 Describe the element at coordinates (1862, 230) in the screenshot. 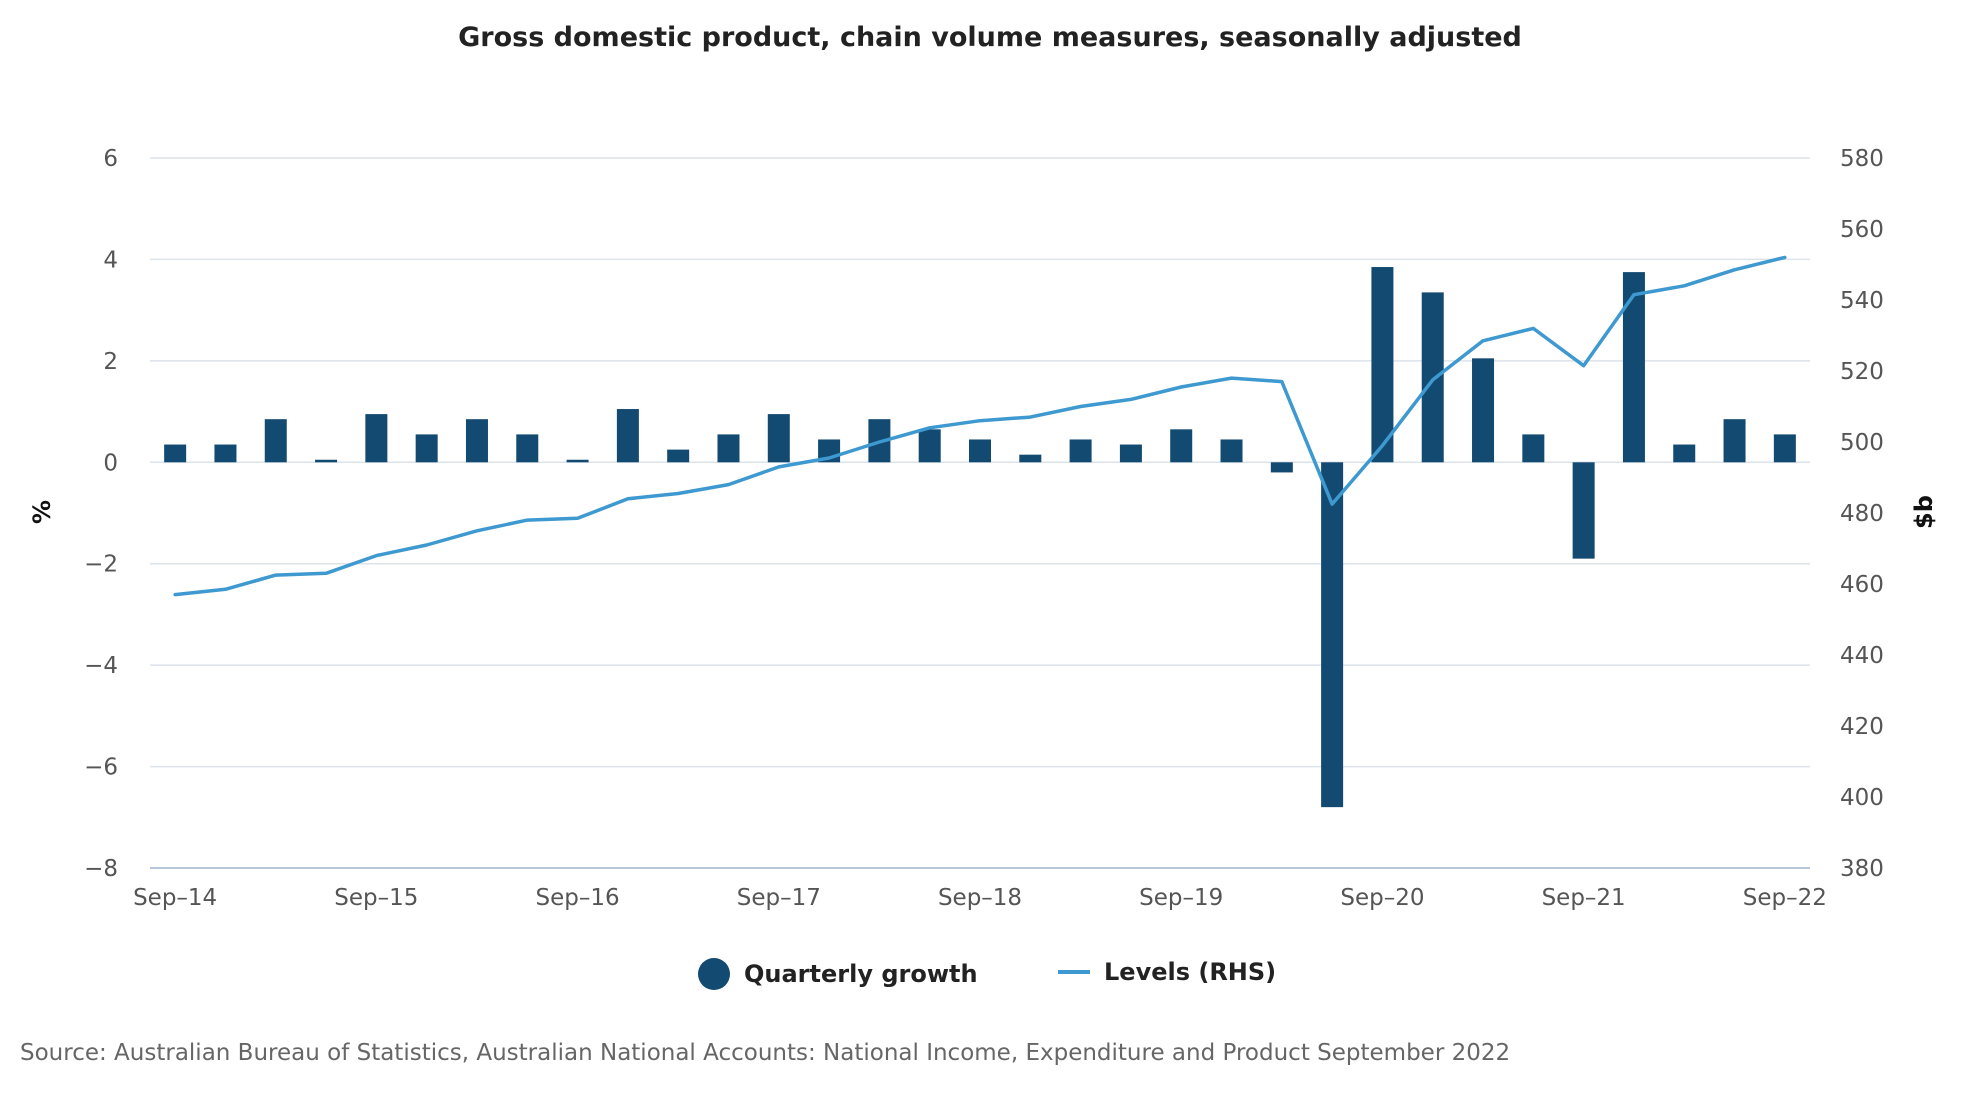

I see `right-tick-label: 560` at that location.